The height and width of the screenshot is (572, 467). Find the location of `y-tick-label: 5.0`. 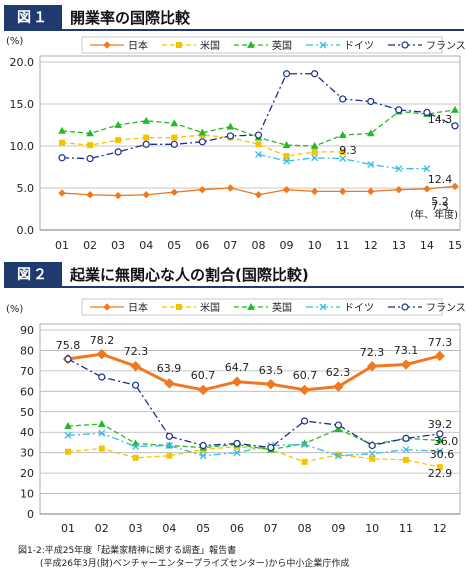

y-tick-label: 5.0 is located at coordinates (26, 188).